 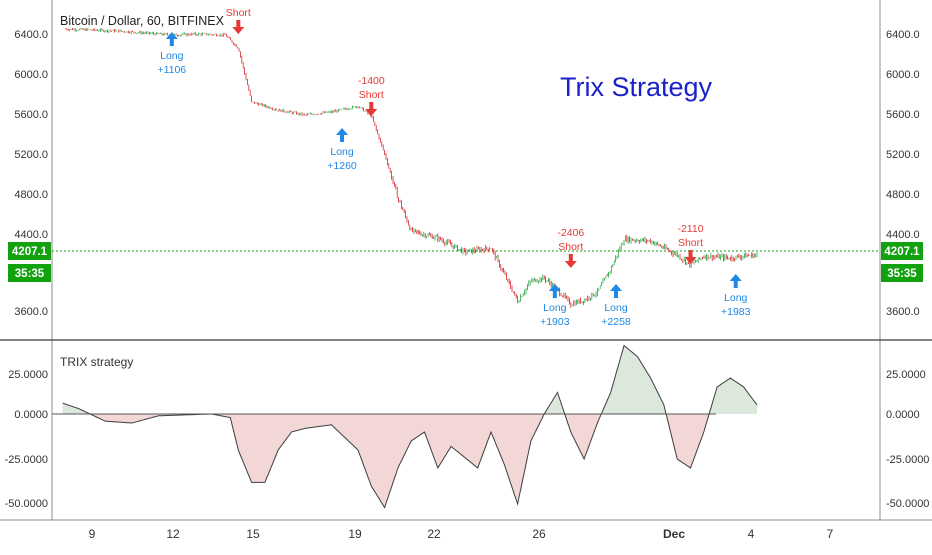 I want to click on trade-label: +1903, so click(x=555, y=322).